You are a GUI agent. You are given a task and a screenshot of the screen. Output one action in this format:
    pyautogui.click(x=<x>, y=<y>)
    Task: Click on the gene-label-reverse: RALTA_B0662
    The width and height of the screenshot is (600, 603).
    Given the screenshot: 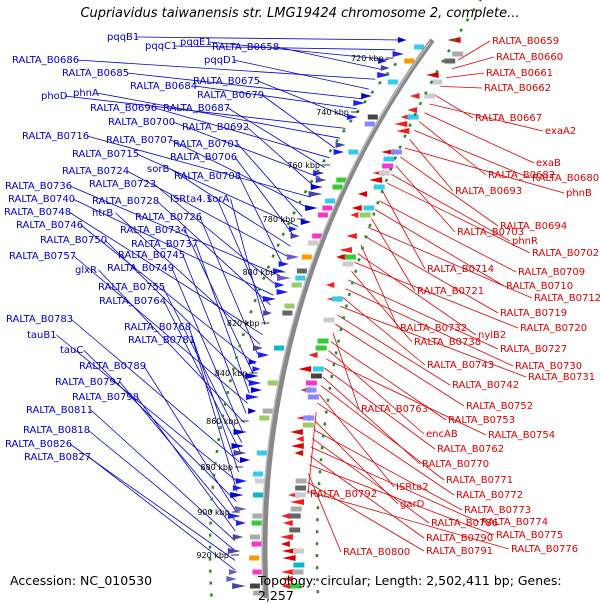 What is the action you would take?
    pyautogui.click(x=517, y=88)
    